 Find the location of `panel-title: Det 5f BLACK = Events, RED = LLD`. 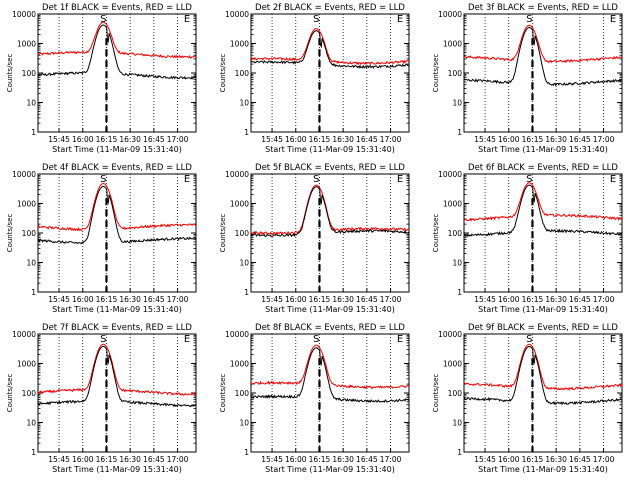

panel-title: Det 5f BLACK = Events, RED = LLD is located at coordinates (330, 168).